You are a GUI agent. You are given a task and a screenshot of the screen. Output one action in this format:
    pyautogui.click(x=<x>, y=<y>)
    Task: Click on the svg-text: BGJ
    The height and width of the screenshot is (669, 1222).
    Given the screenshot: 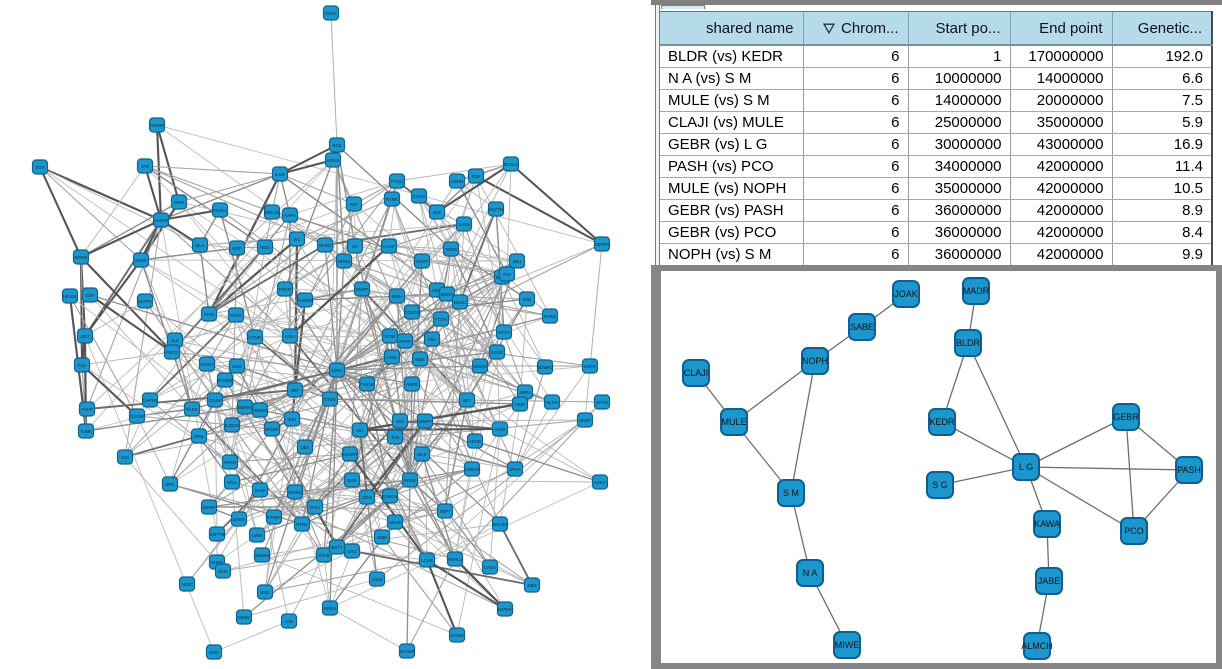 What is the action you would take?
    pyautogui.click(x=517, y=261)
    